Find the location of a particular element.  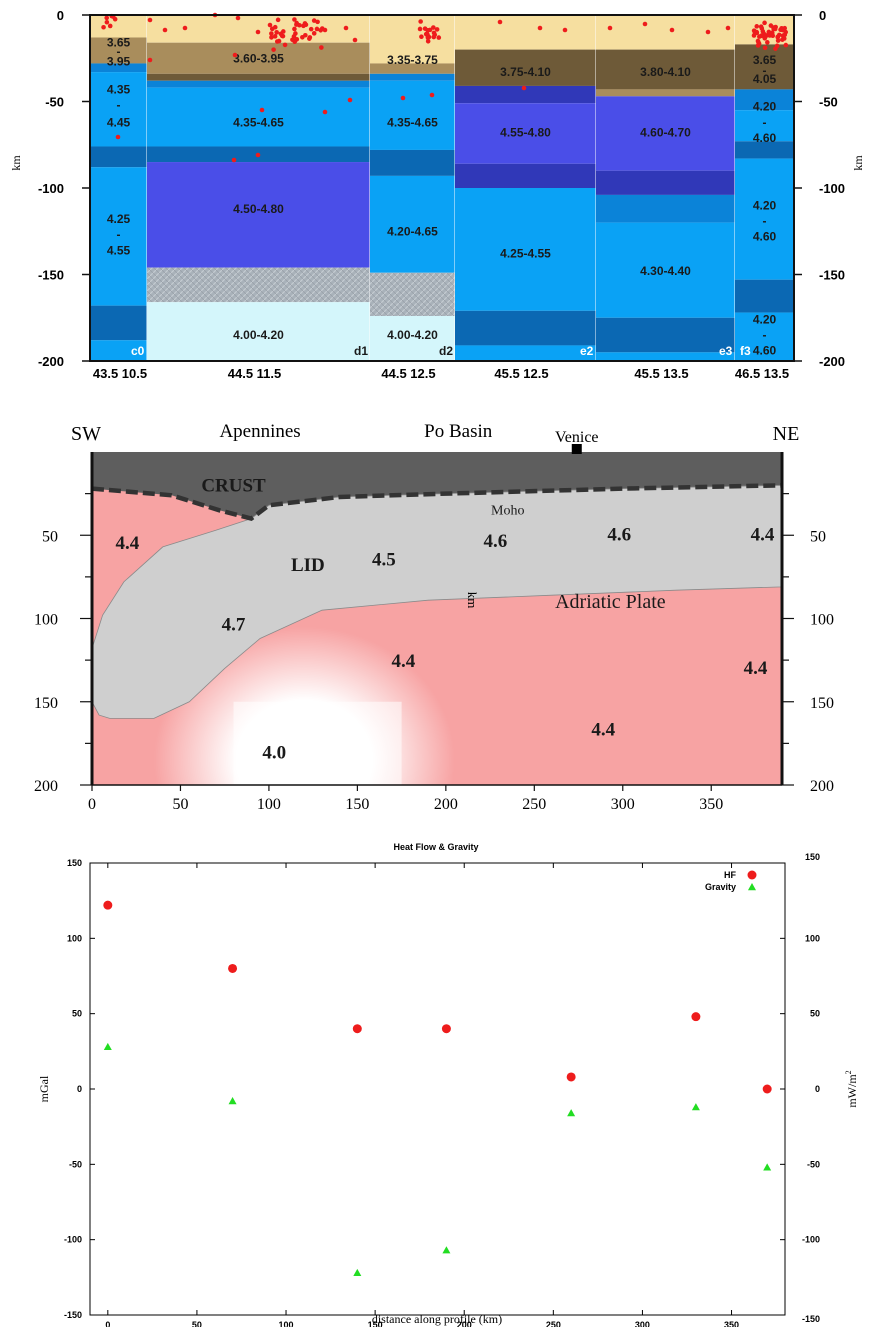

velocity-label: 4.30-4.40 is located at coordinates (665, 271).